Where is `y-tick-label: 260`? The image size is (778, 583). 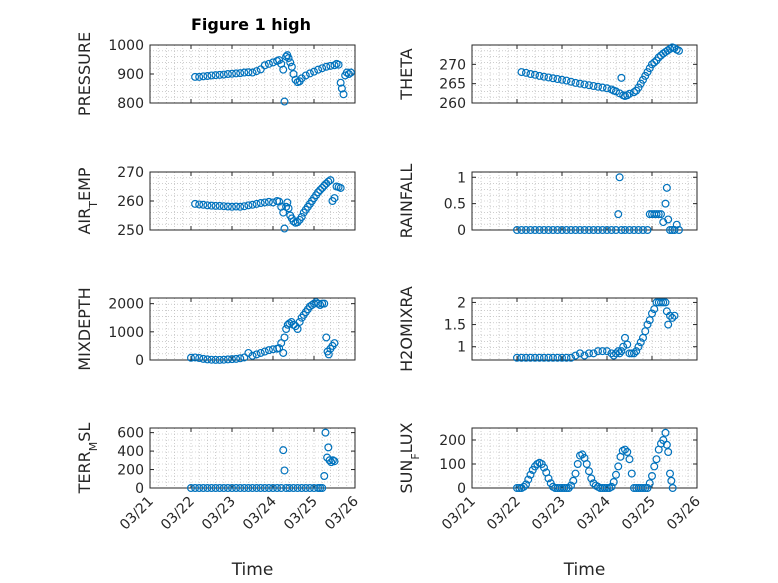
y-tick-label: 260 is located at coordinates (130, 202).